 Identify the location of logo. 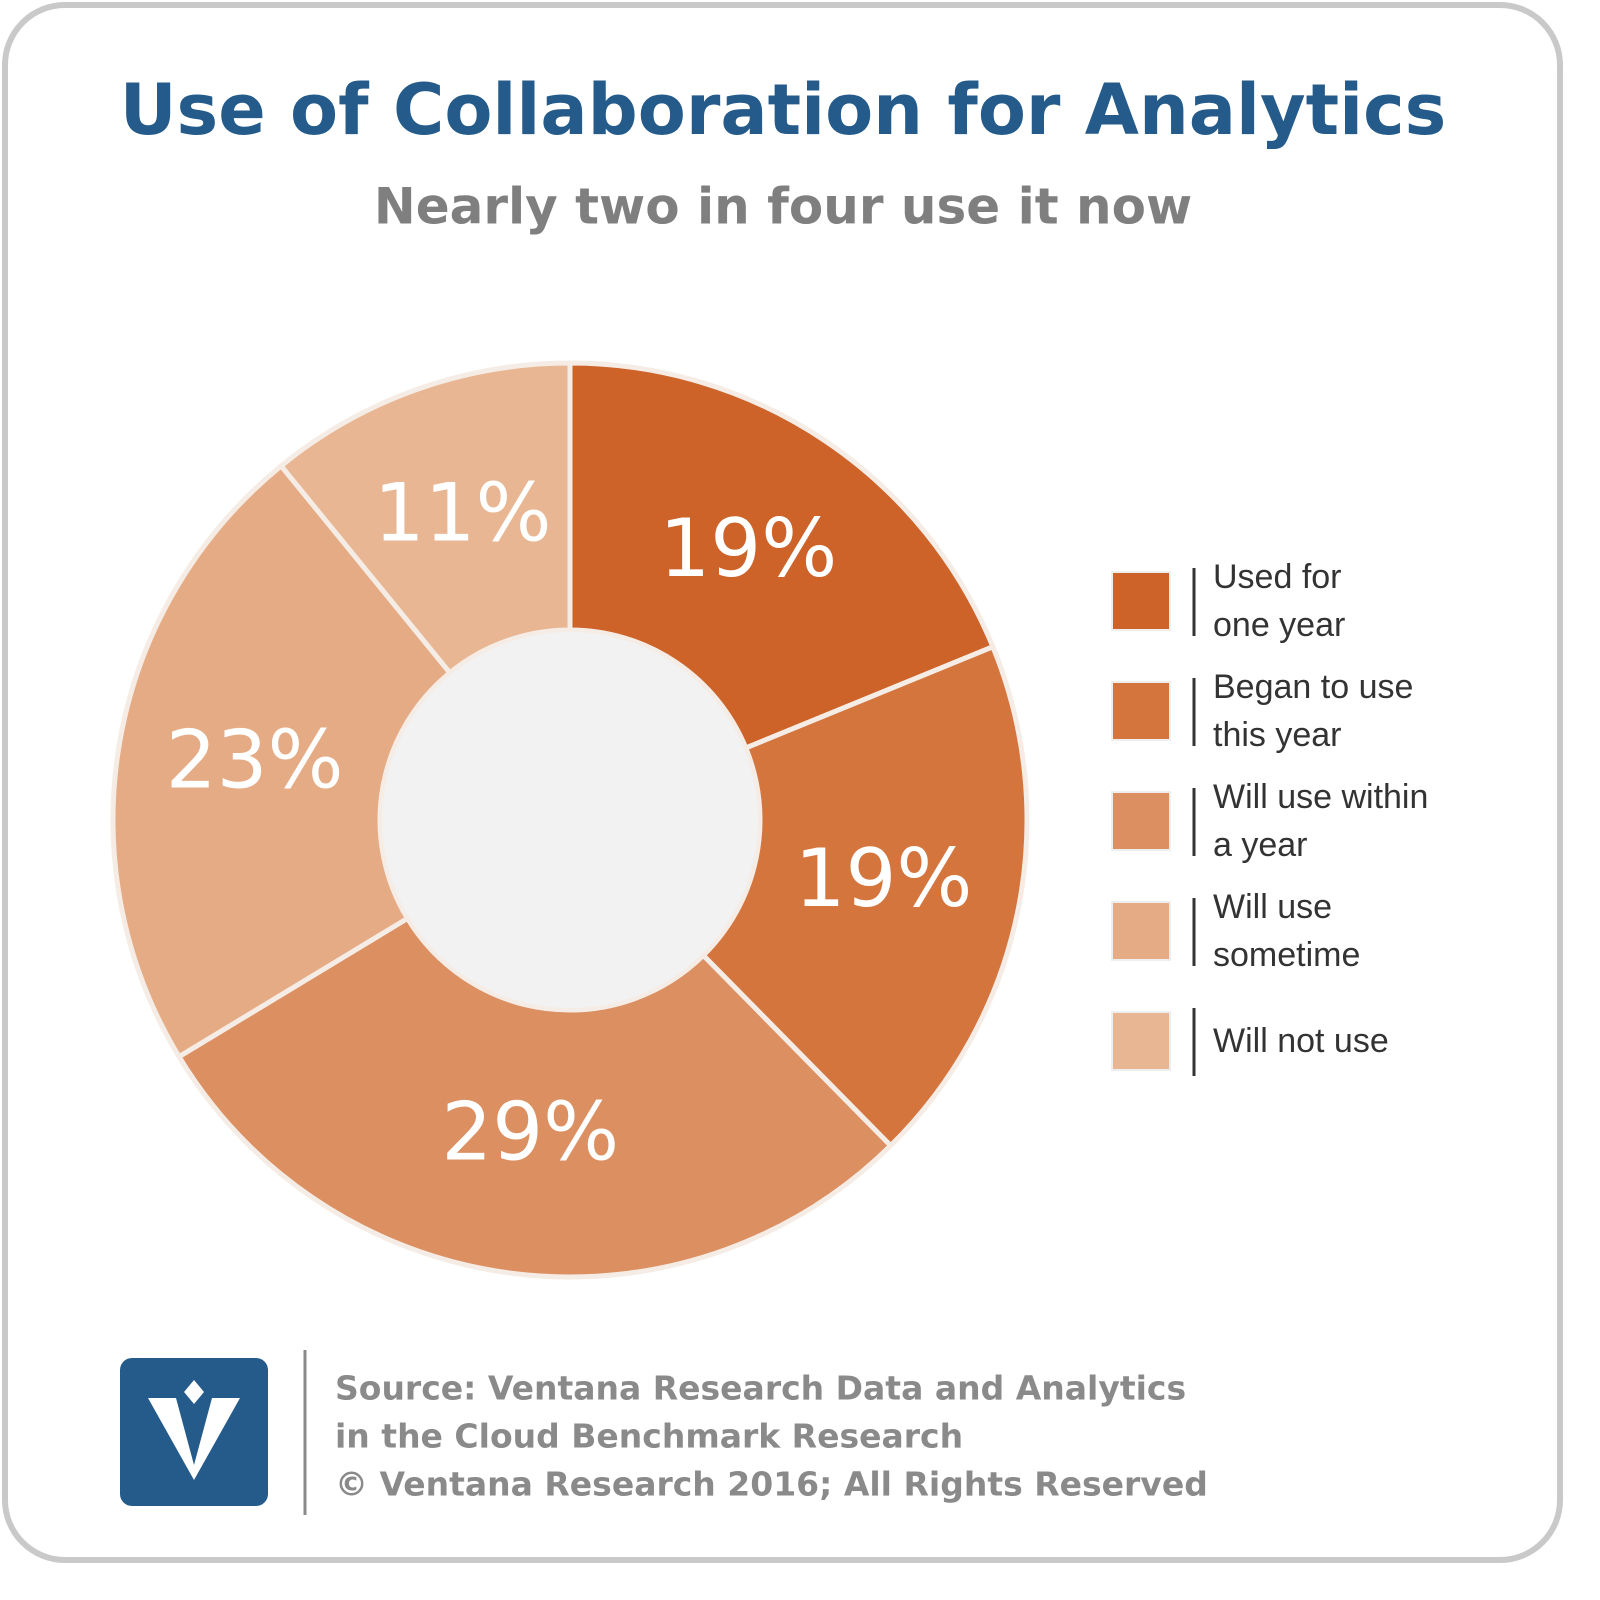
(194, 1432).